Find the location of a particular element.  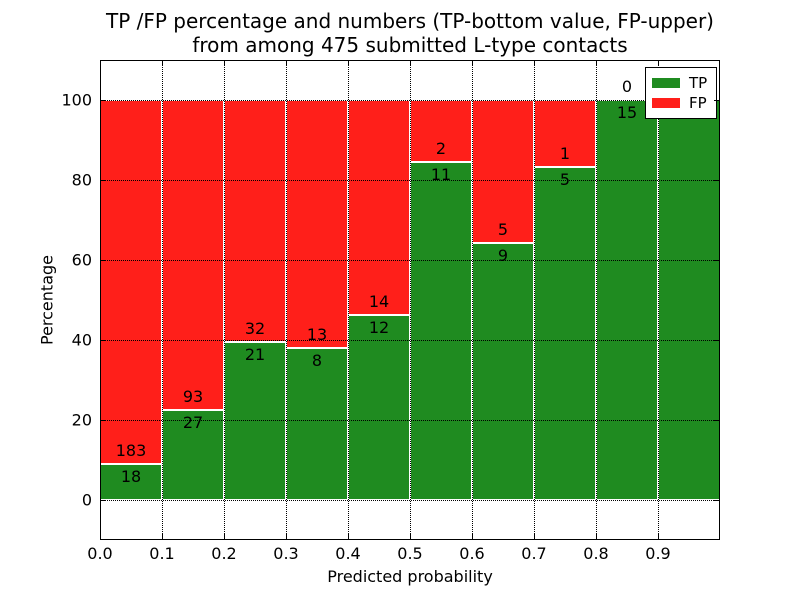

bar-fp-count-label: 5 is located at coordinates (503, 229).